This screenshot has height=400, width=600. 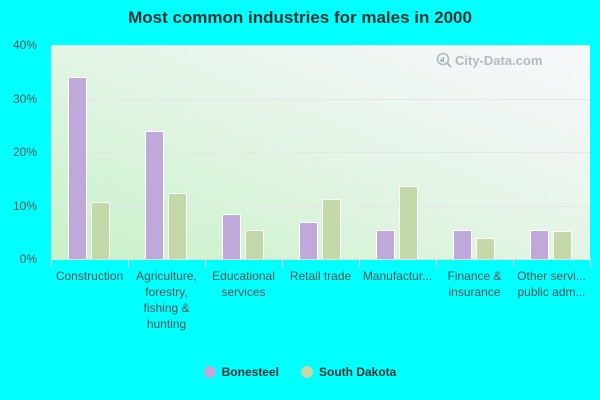 What do you see at coordinates (474, 284) in the screenshot?
I see `x-tick-label: Finance & insurance` at bounding box center [474, 284].